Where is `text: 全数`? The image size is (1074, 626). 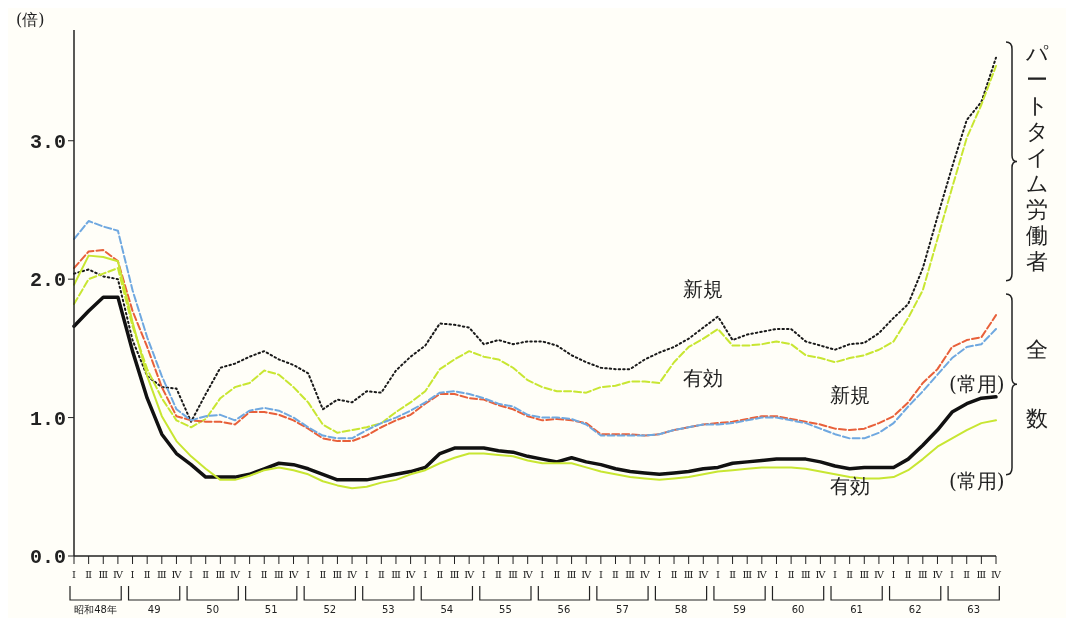 text: 全数 is located at coordinates (1037, 384).